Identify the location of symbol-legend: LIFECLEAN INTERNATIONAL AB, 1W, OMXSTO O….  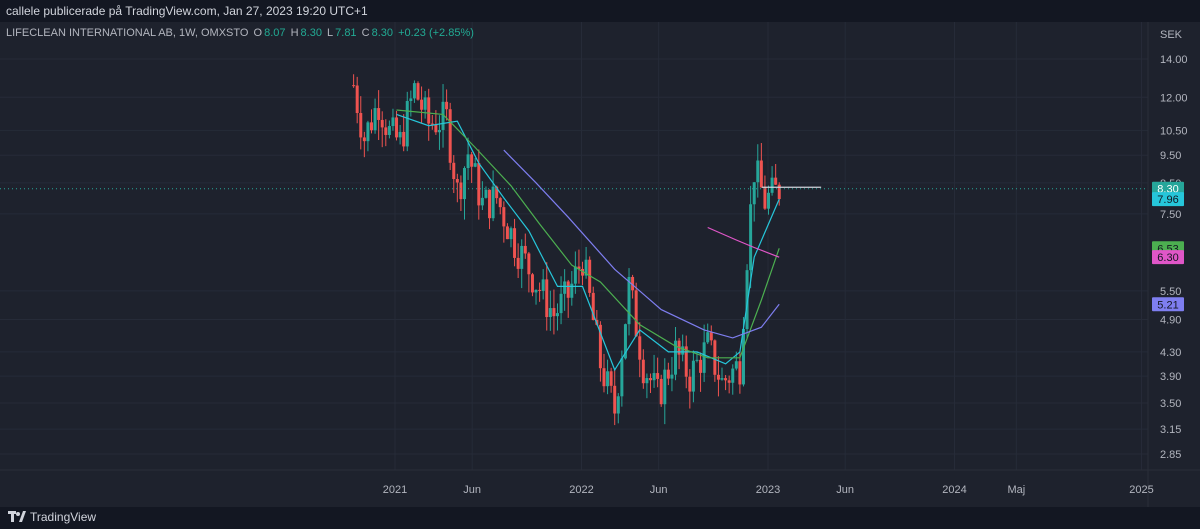
(241, 33).